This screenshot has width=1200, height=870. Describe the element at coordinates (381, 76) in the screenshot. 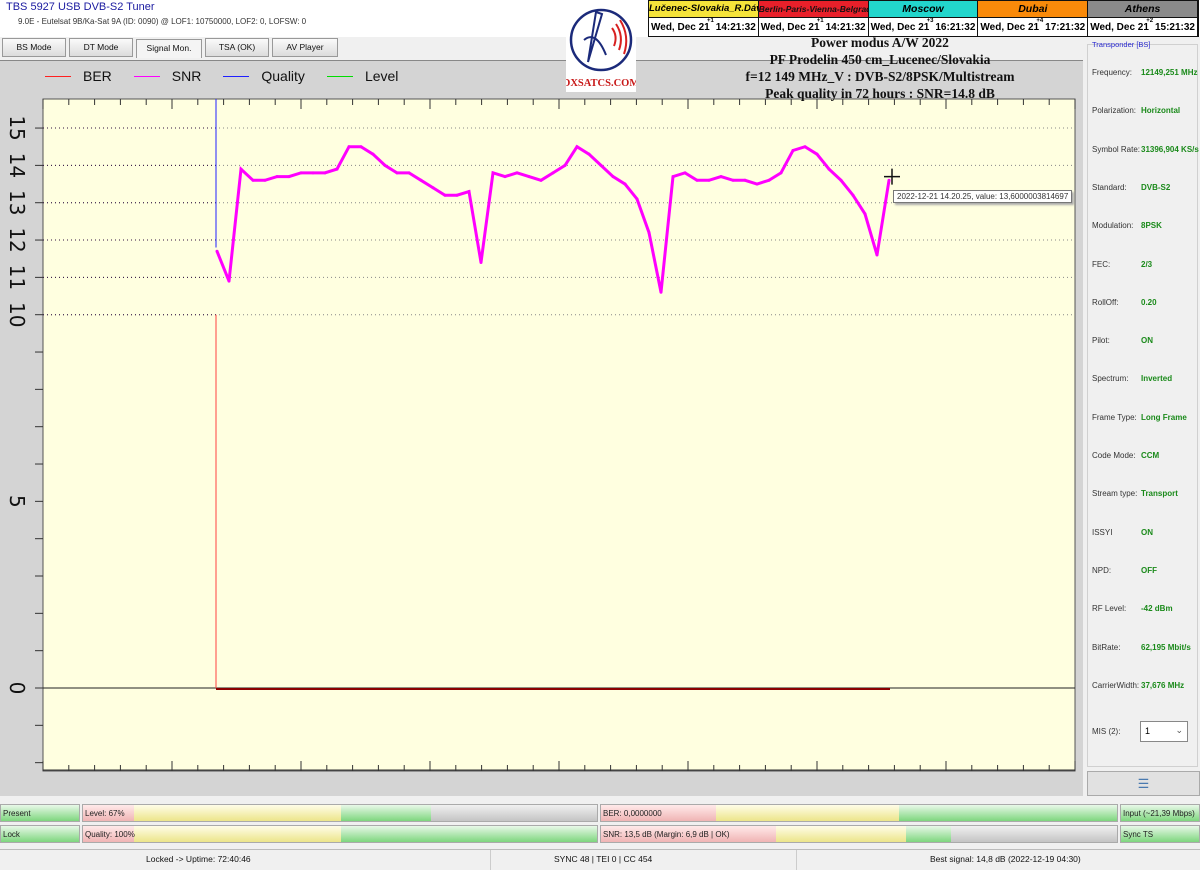

I see `legend-label: Level` at that location.